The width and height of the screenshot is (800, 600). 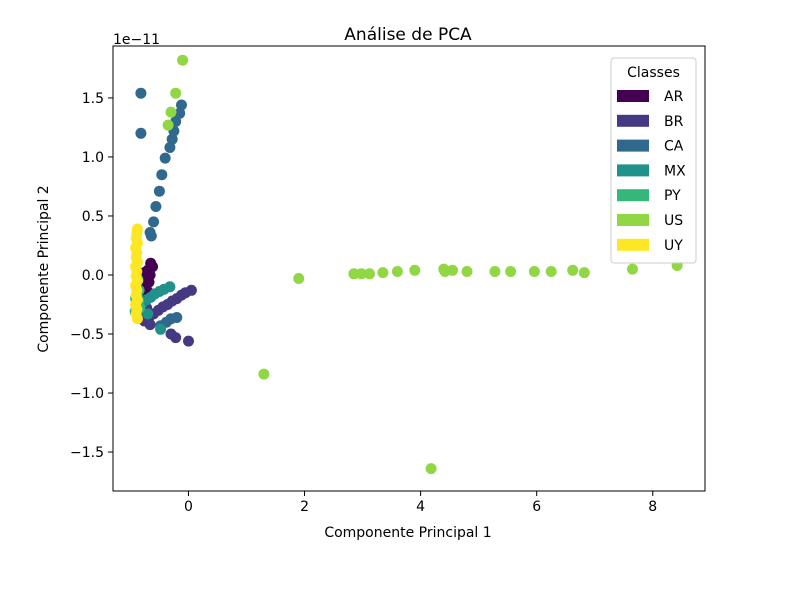 I want to click on x-tick-label-1: 2, so click(x=304, y=507).